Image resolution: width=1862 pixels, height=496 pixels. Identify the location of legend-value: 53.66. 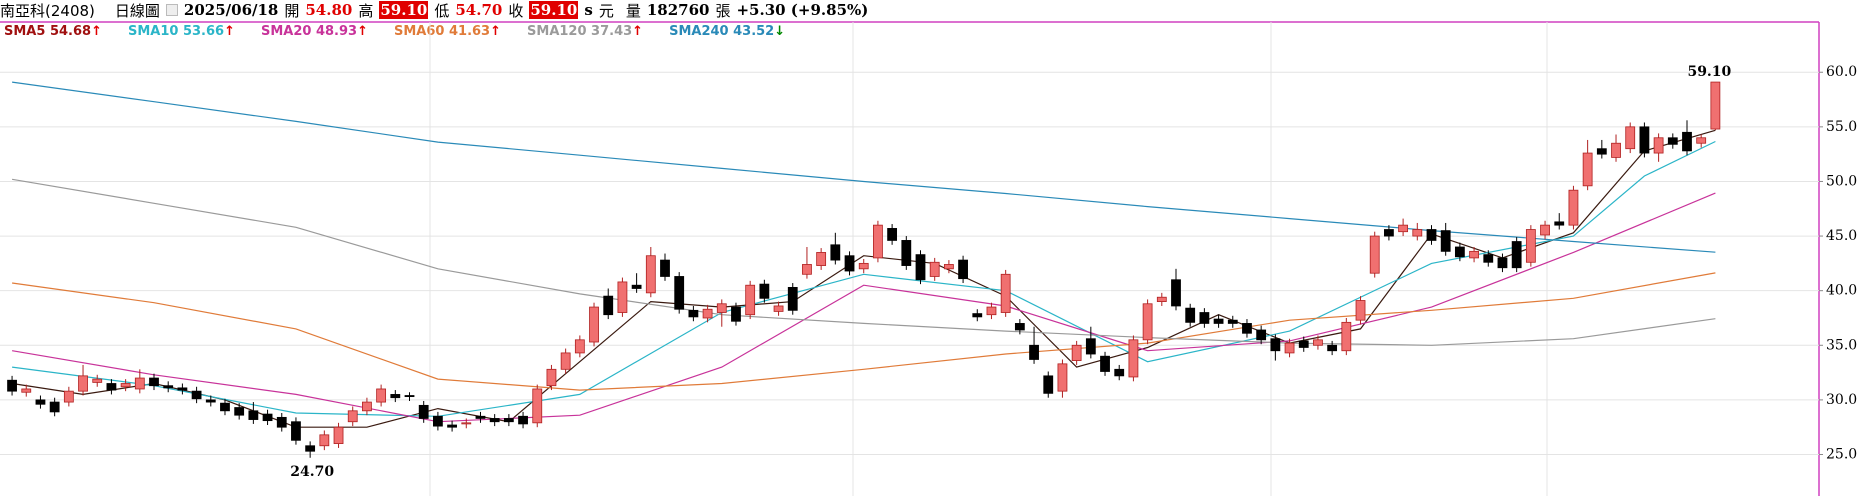
(203, 31).